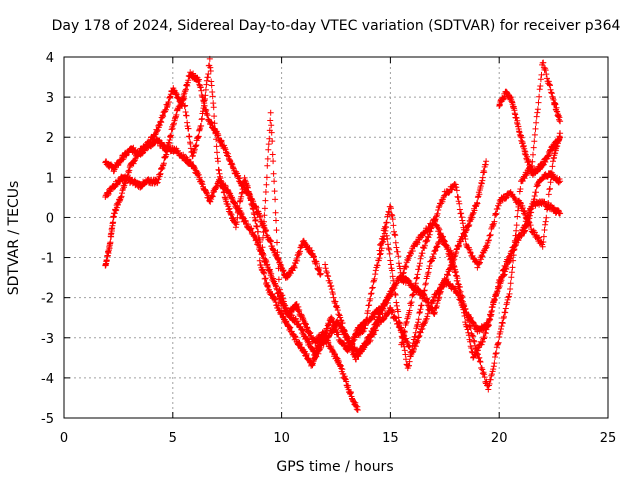  I want to click on y-tick-label: 1, so click(50, 178).